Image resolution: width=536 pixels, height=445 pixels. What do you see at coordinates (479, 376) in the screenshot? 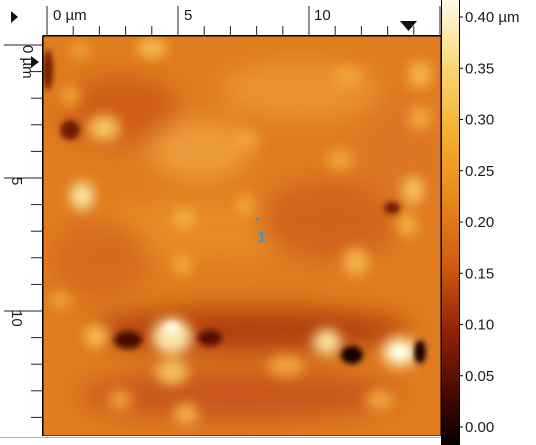
I see `color-scale-label: 0.05` at bounding box center [479, 376].